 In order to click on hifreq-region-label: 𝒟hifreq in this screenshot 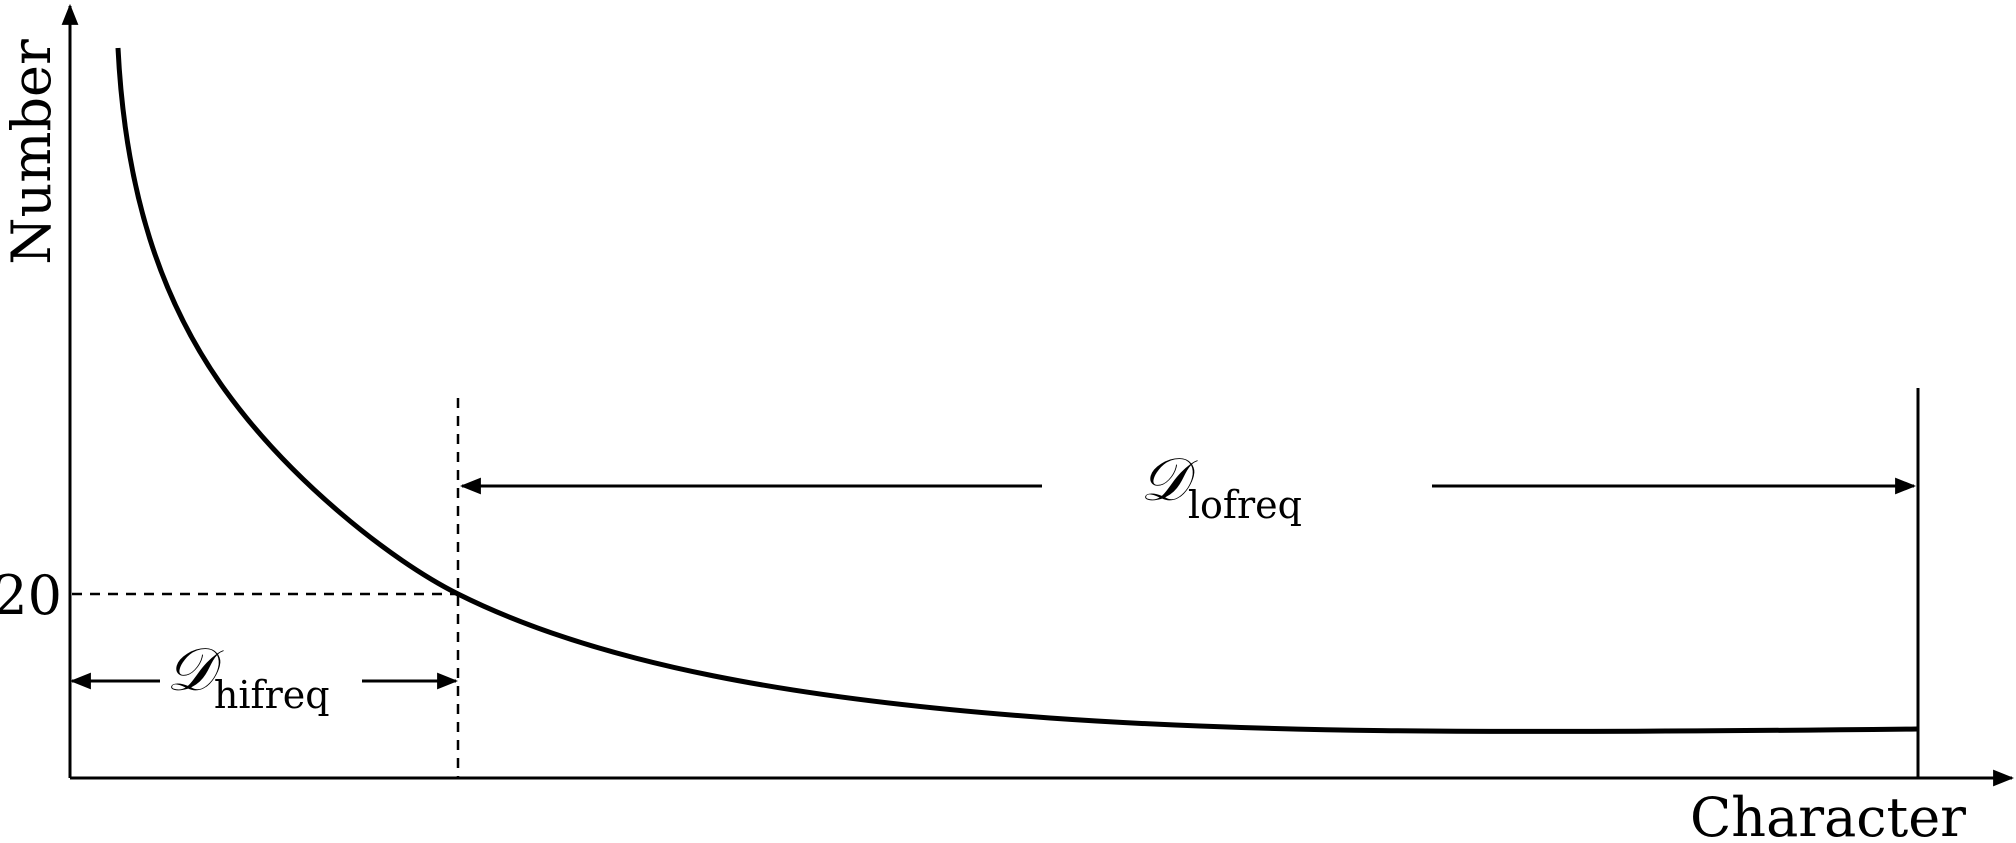, I will do `click(248, 676)`.